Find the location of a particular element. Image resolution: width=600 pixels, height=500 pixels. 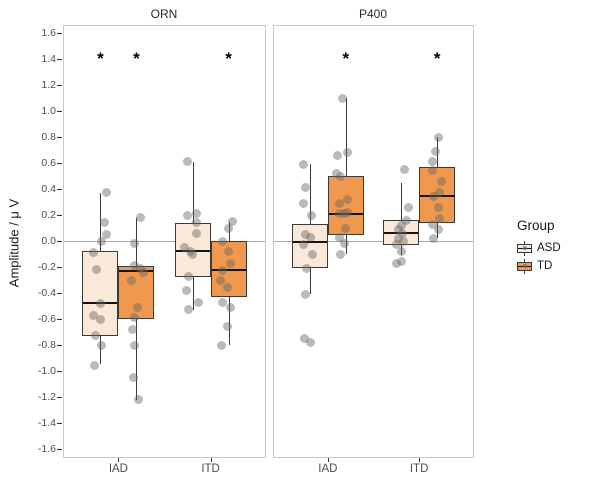

y-tick-label: -1.6 is located at coordinates (46, 449).